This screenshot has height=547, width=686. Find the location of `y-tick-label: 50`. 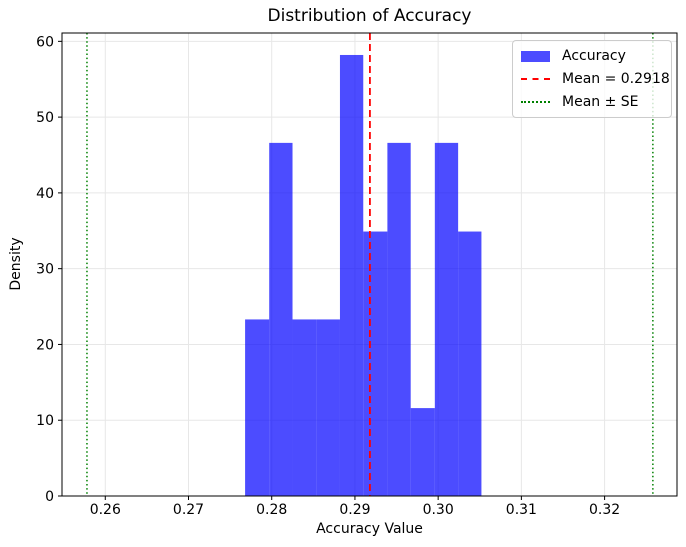

y-tick-label: 50 is located at coordinates (45, 118).